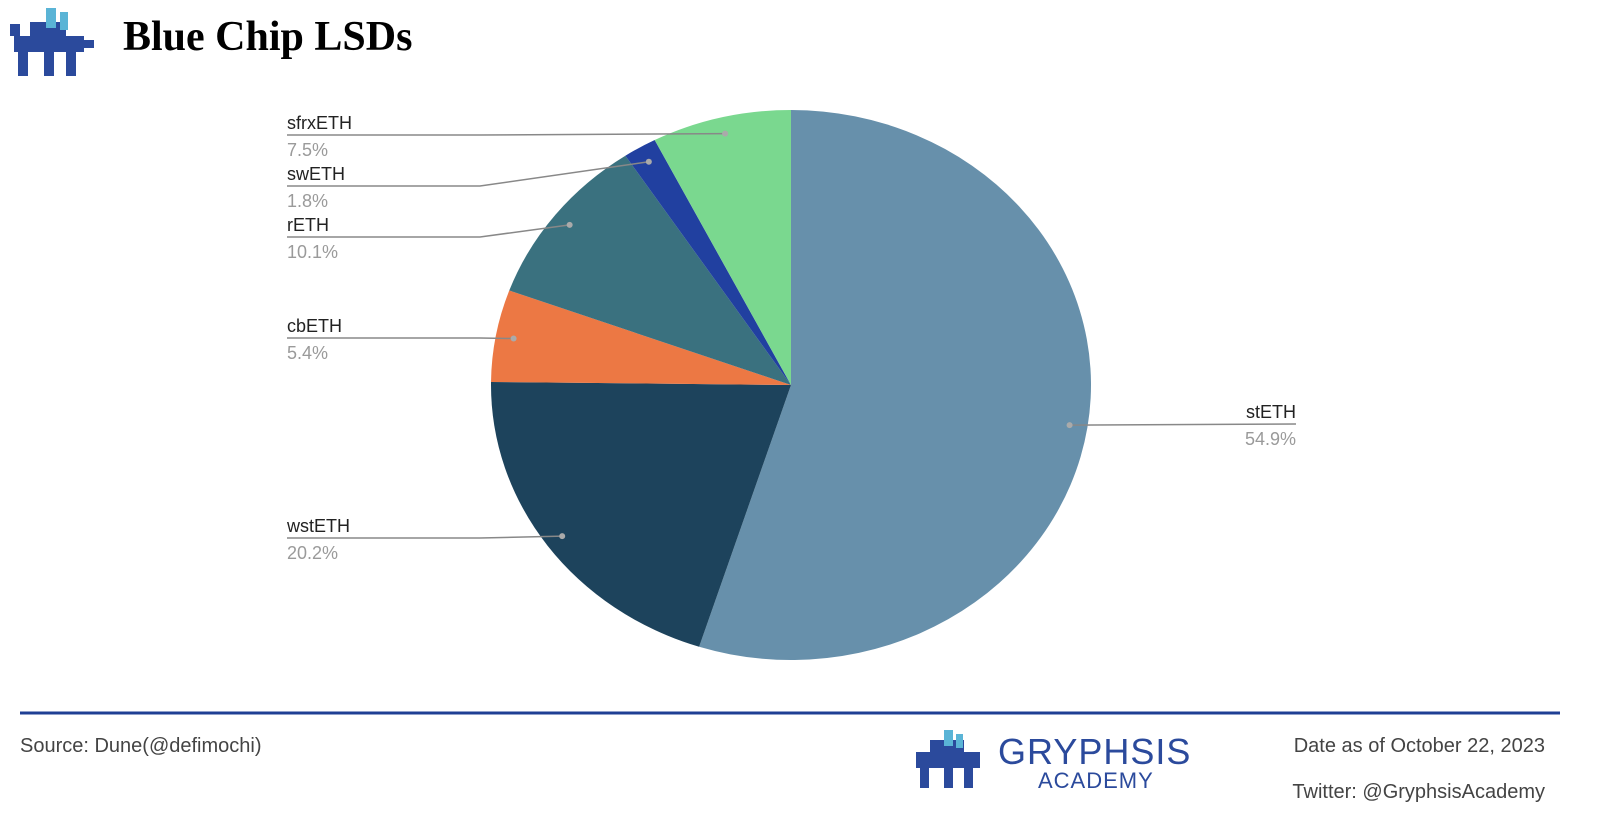 This screenshot has width=1600, height=826. Describe the element at coordinates (307, 201) in the screenshot. I see `value-label: 1.8%` at that location.